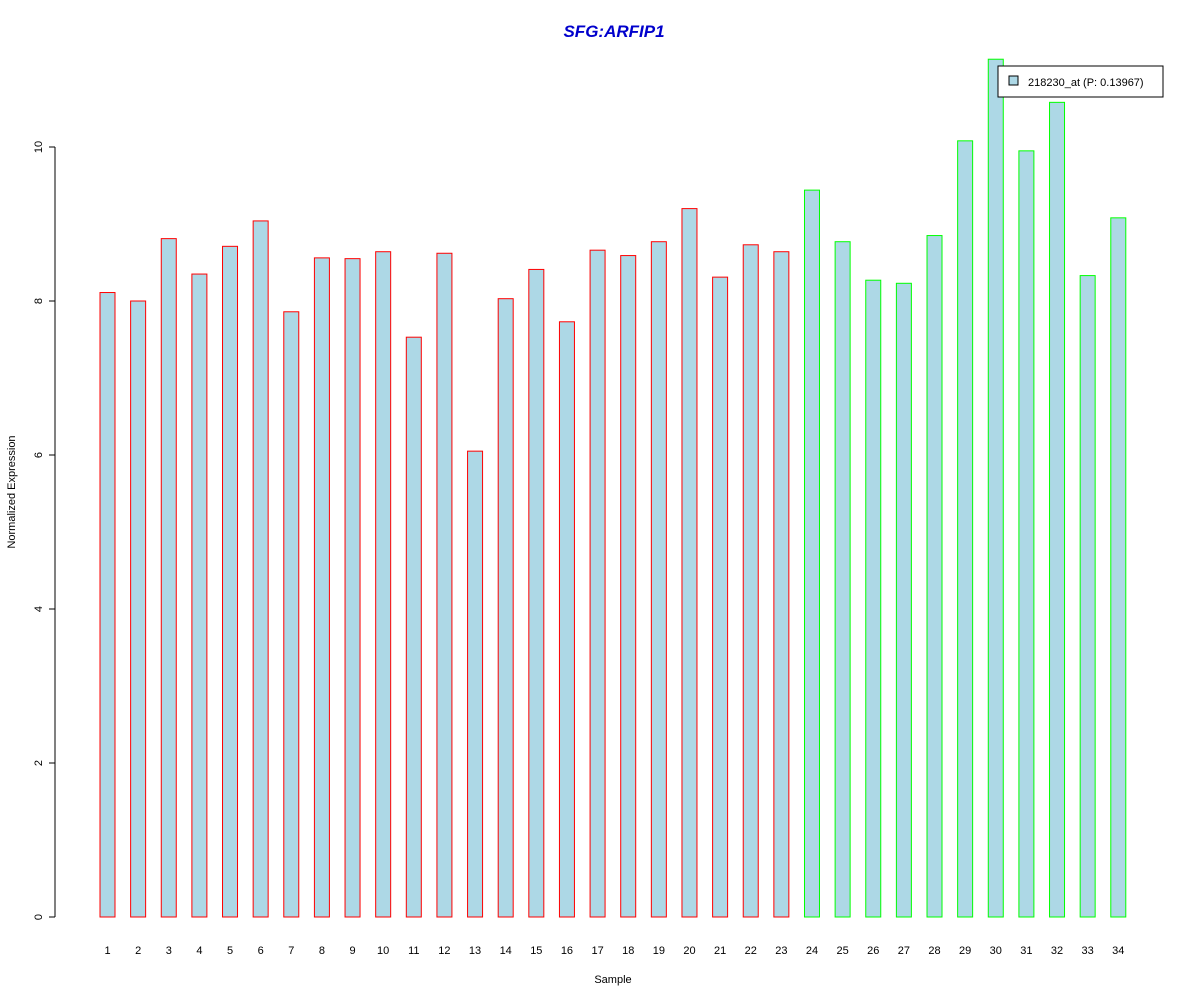 The image size is (1200, 1000). What do you see at coordinates (261, 951) in the screenshot?
I see `x-tick-label: 6` at bounding box center [261, 951].